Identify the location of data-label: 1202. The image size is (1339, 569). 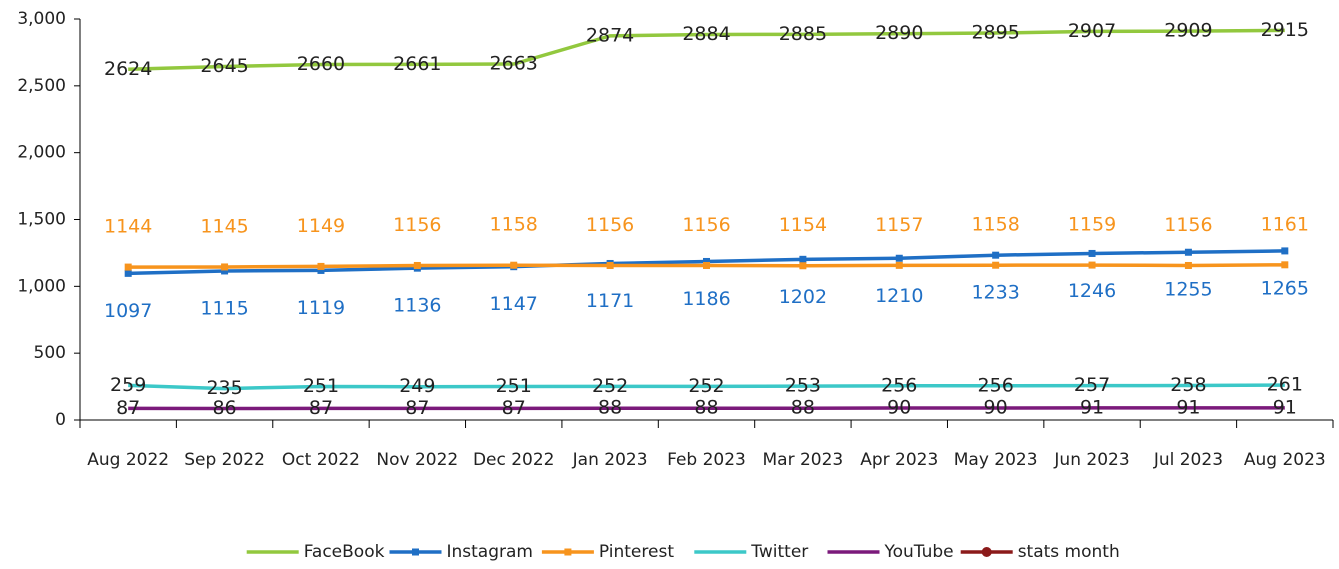
(803, 297).